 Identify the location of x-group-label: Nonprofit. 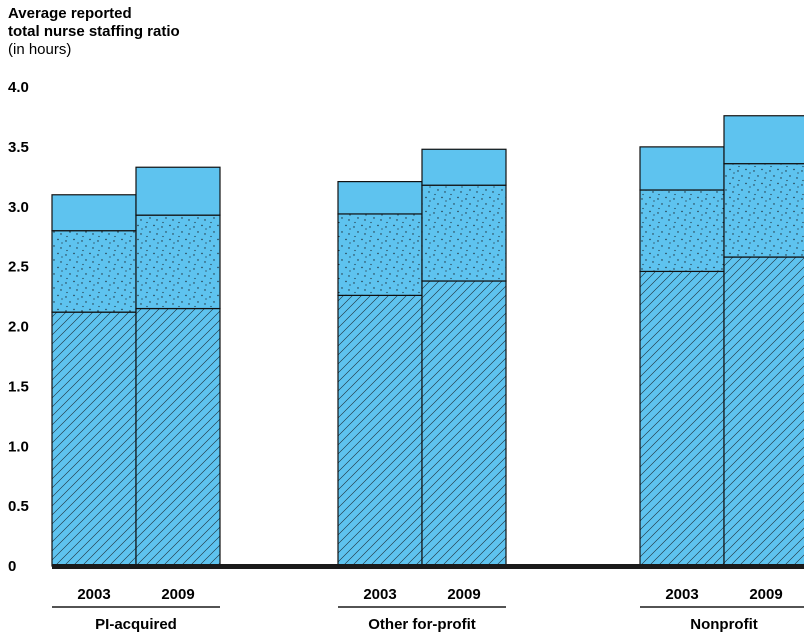
(723, 624).